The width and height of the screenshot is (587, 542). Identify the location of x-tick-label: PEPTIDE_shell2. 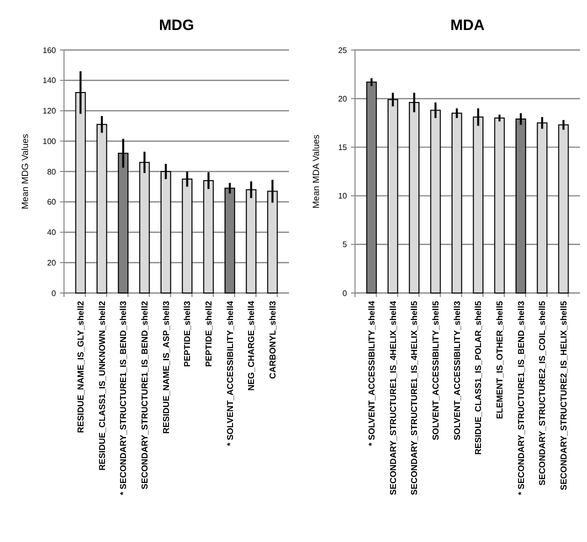
(209, 333).